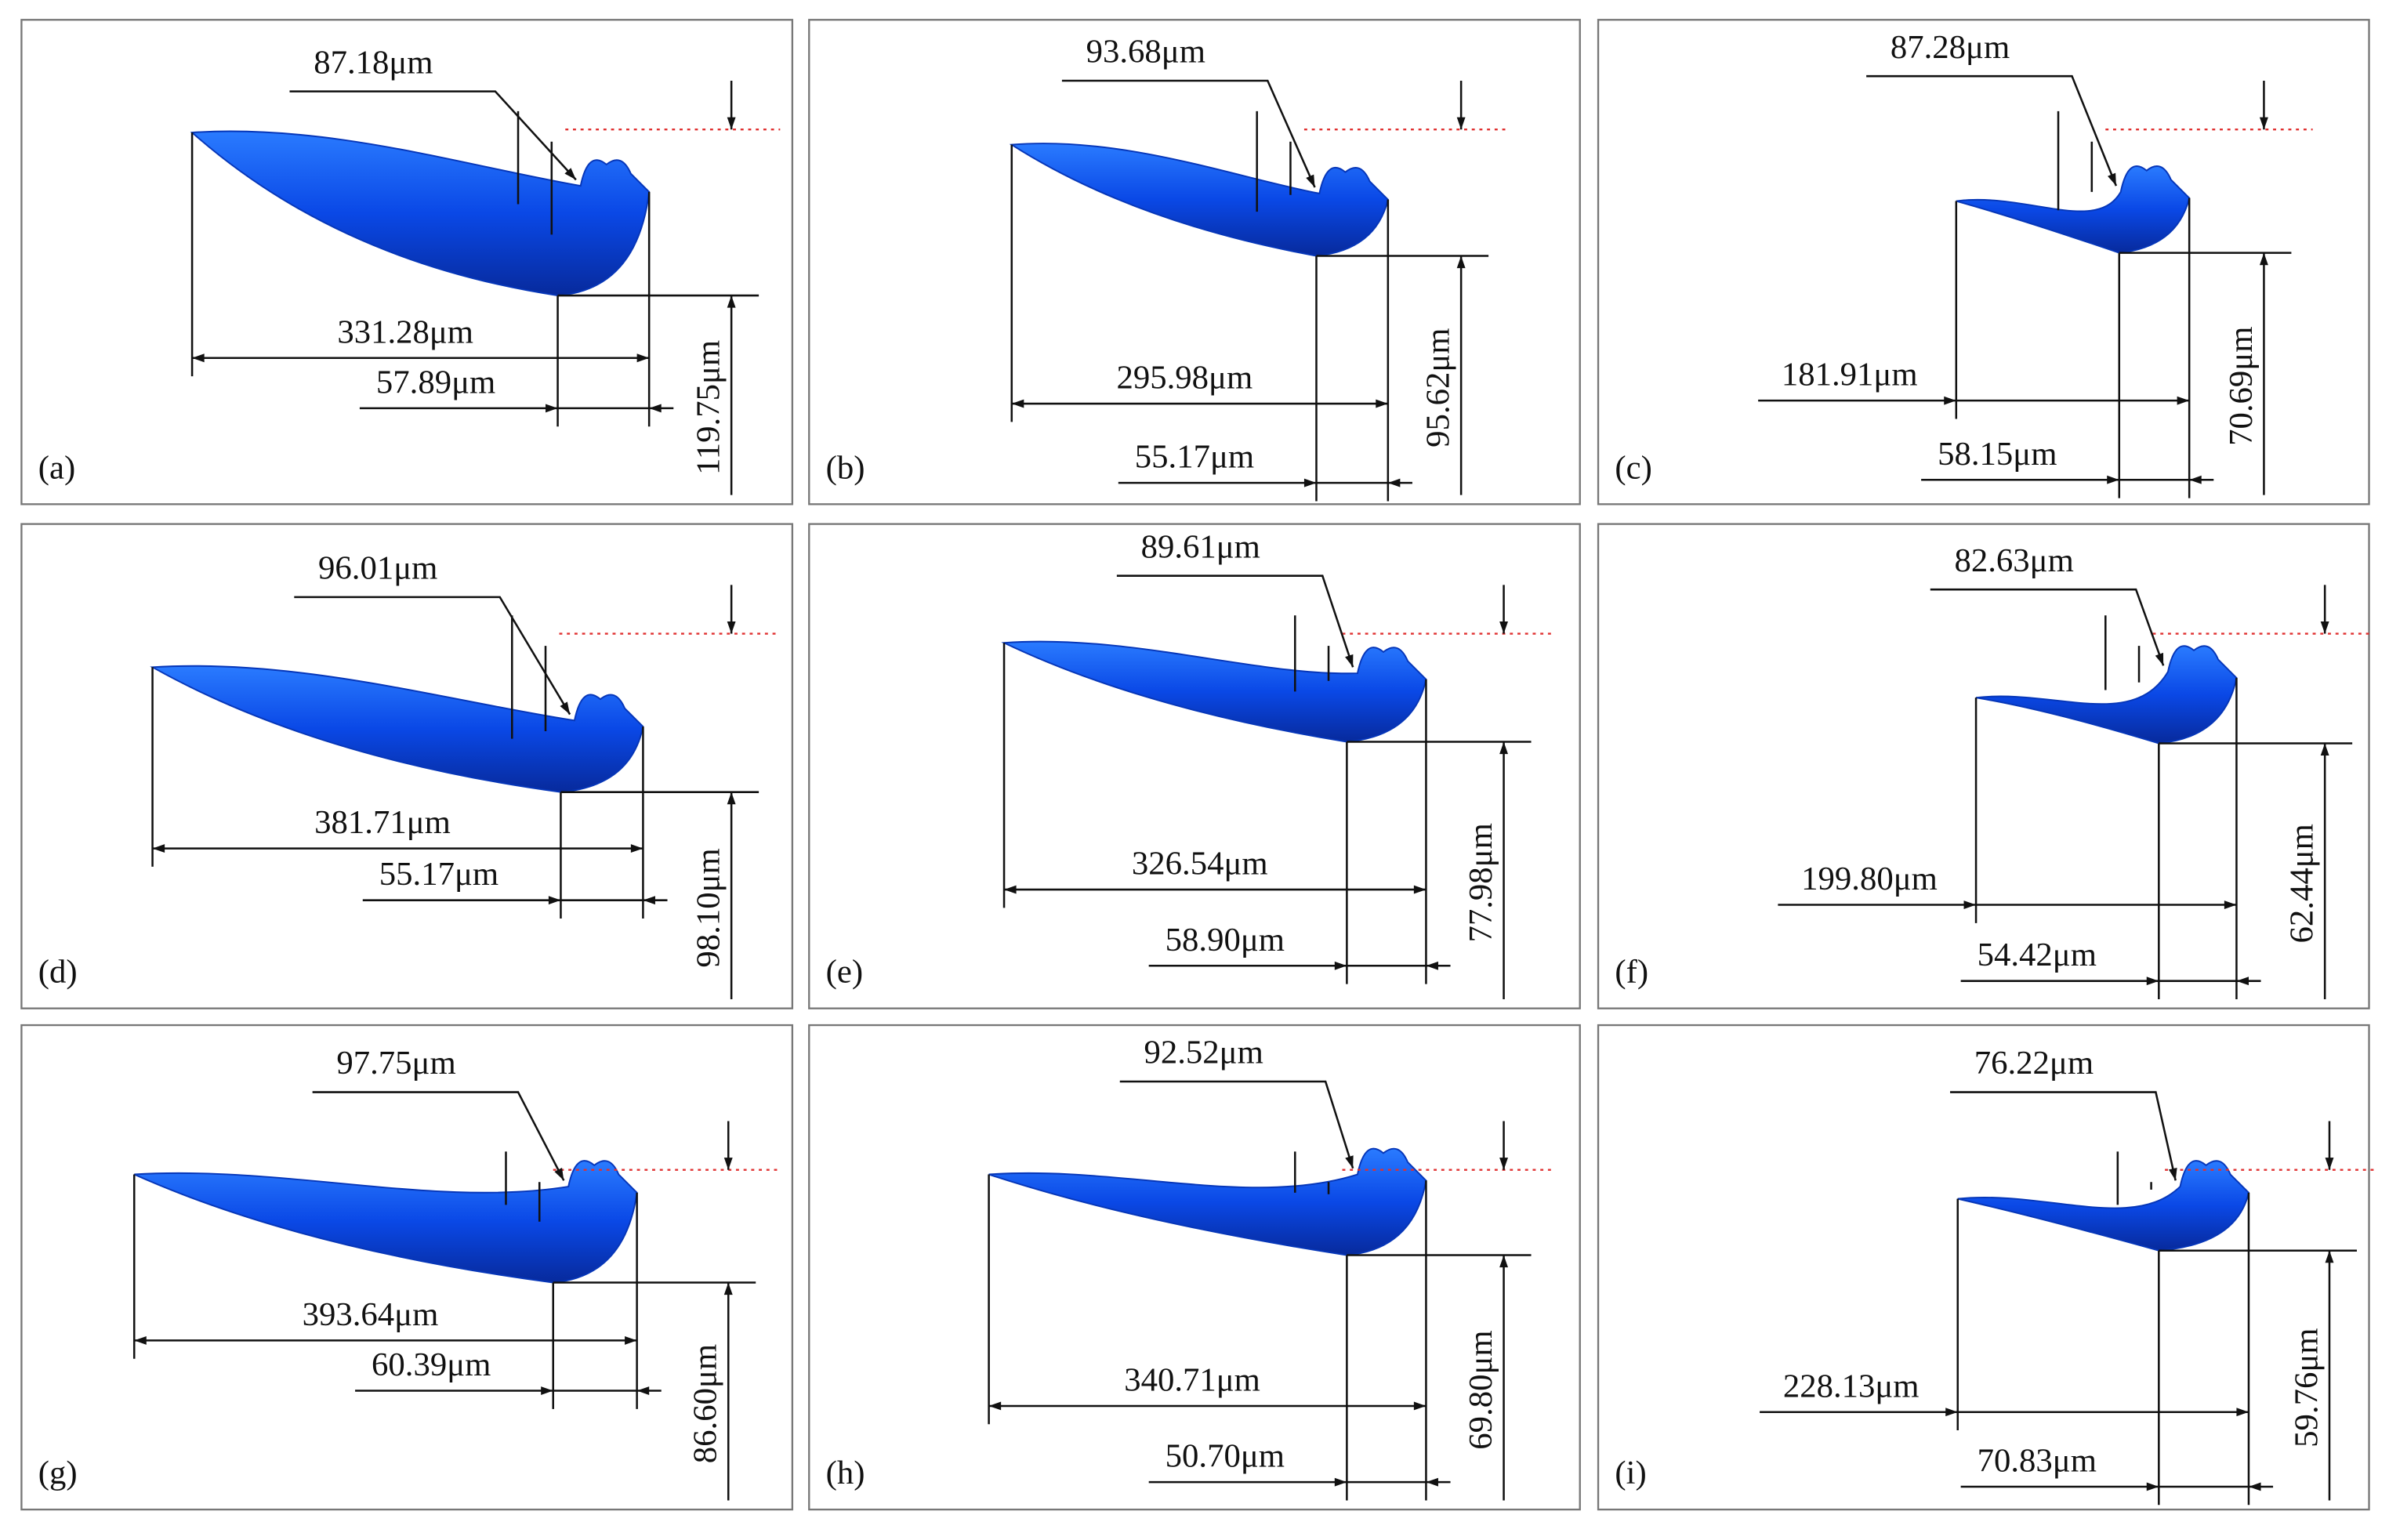  What do you see at coordinates (1481, 1389) in the screenshot?
I see `height-label: 69.80μm` at bounding box center [1481, 1389].